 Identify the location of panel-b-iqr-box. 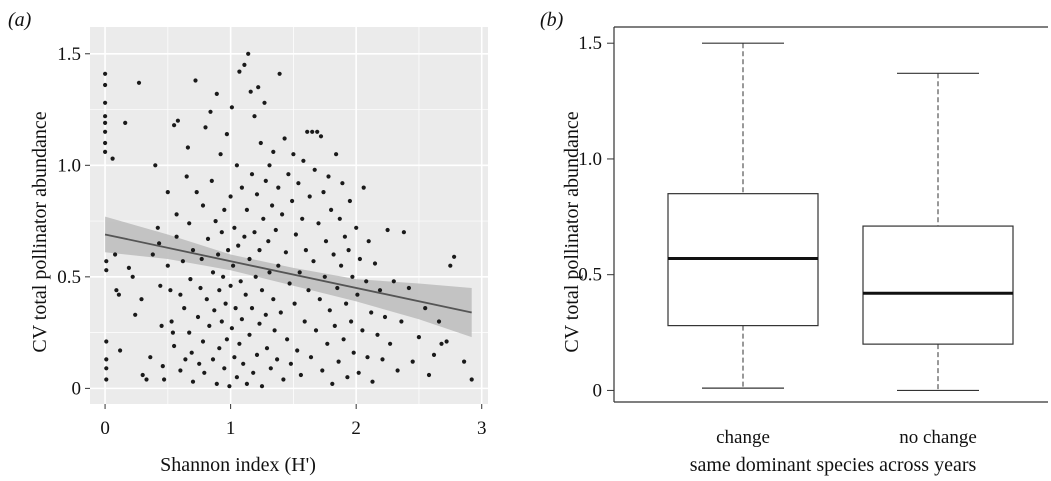
(938, 285).